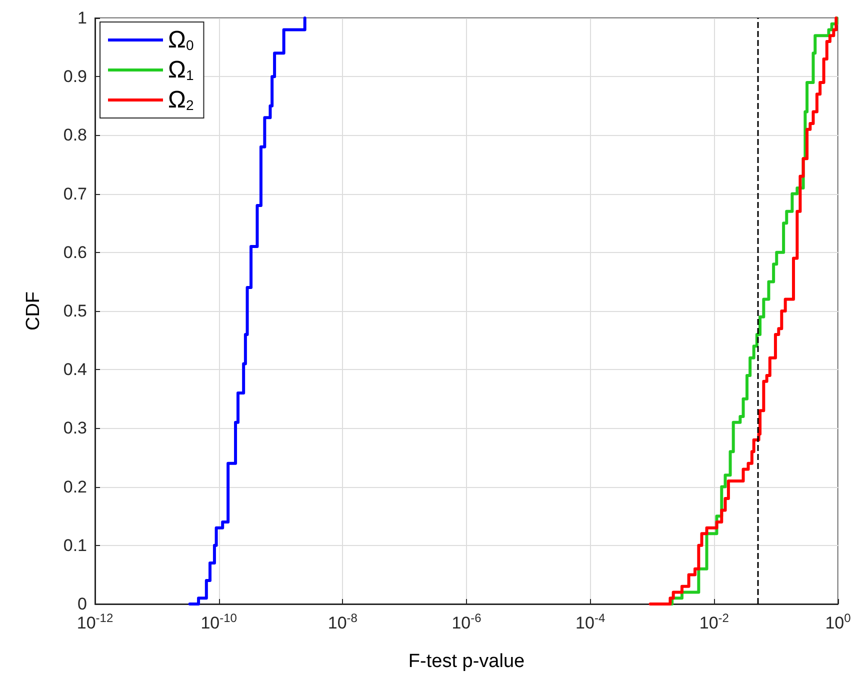 The width and height of the screenshot is (865, 689). I want to click on y-tick-label: 0.1, so click(75, 545).